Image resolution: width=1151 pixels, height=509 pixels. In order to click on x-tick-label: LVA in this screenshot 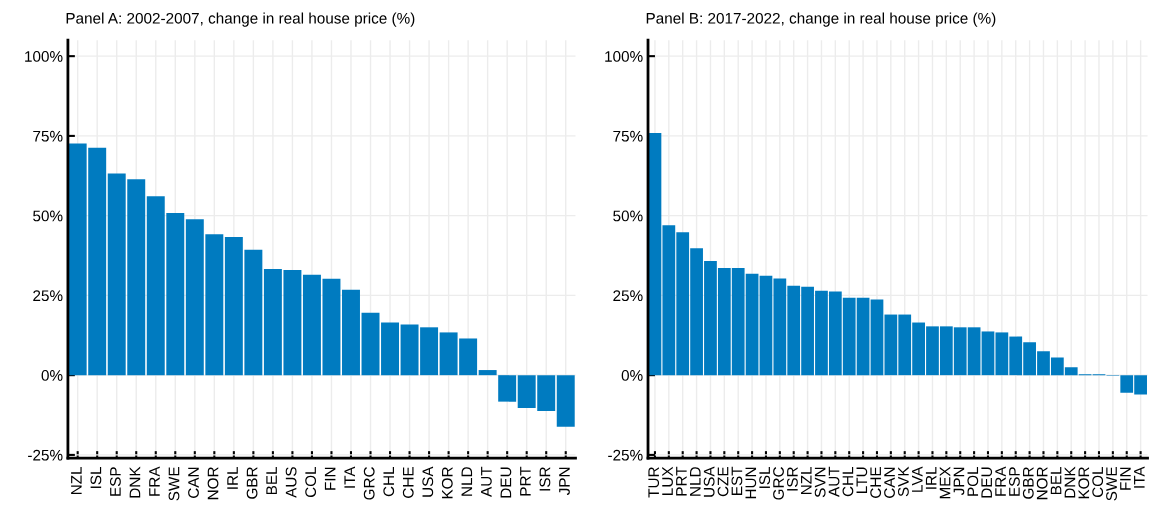, I will do `click(917, 479)`.